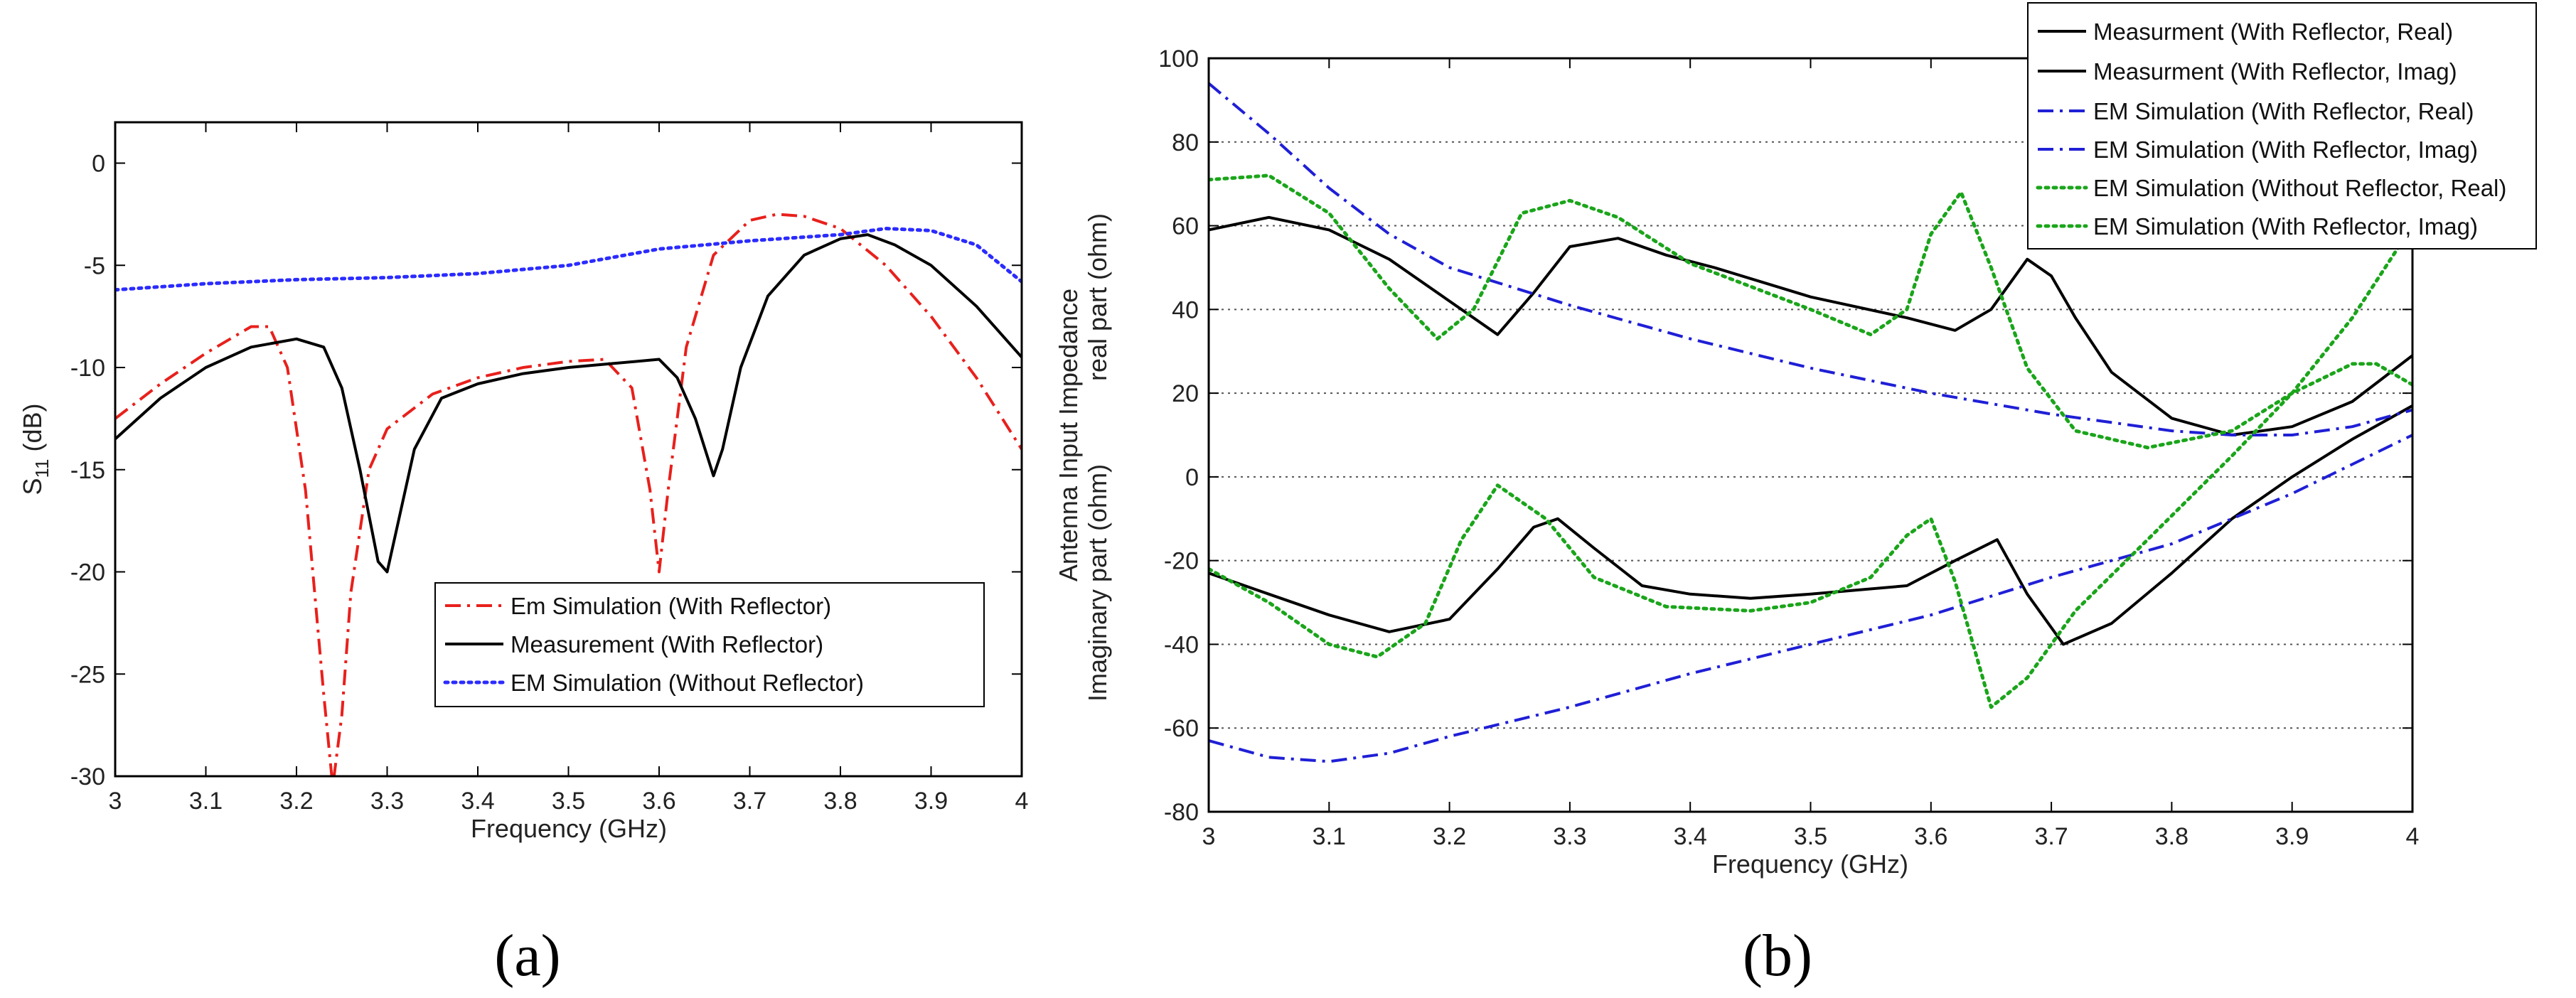 The width and height of the screenshot is (2576, 998). I want to click on chart-a-ytick-label: -25, so click(87, 674).